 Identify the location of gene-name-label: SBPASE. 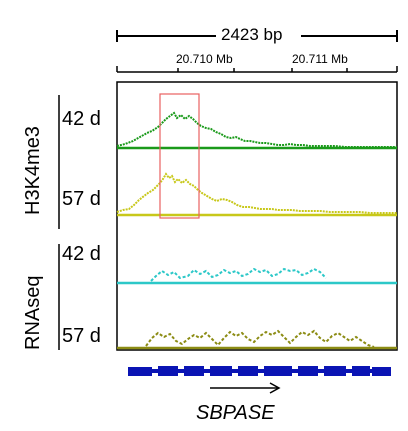
(235, 413).